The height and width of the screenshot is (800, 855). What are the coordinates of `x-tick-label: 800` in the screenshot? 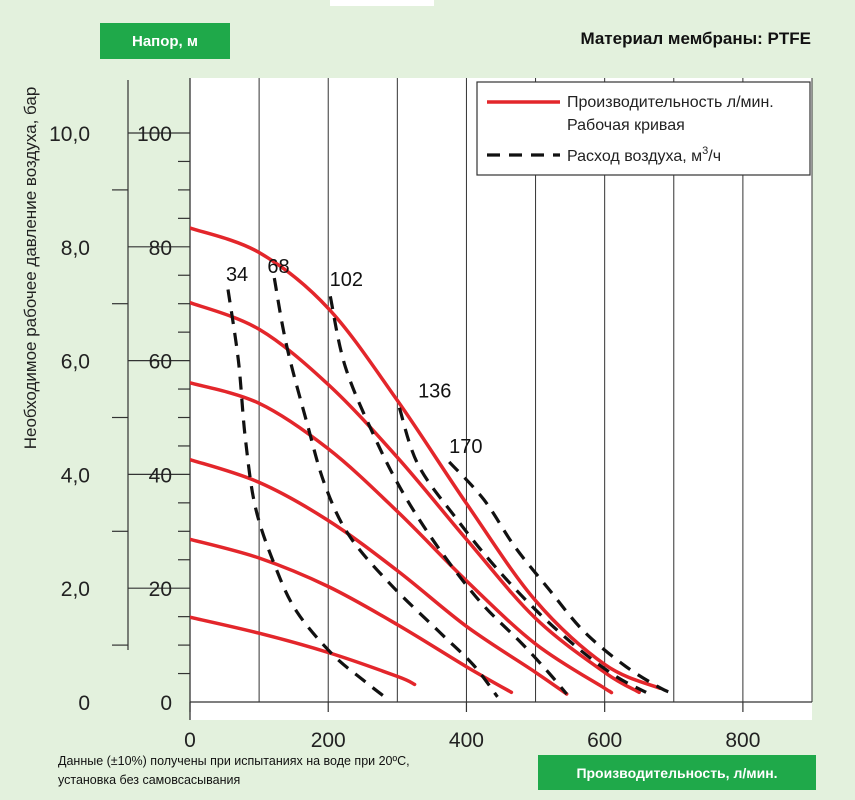 It's located at (742, 740).